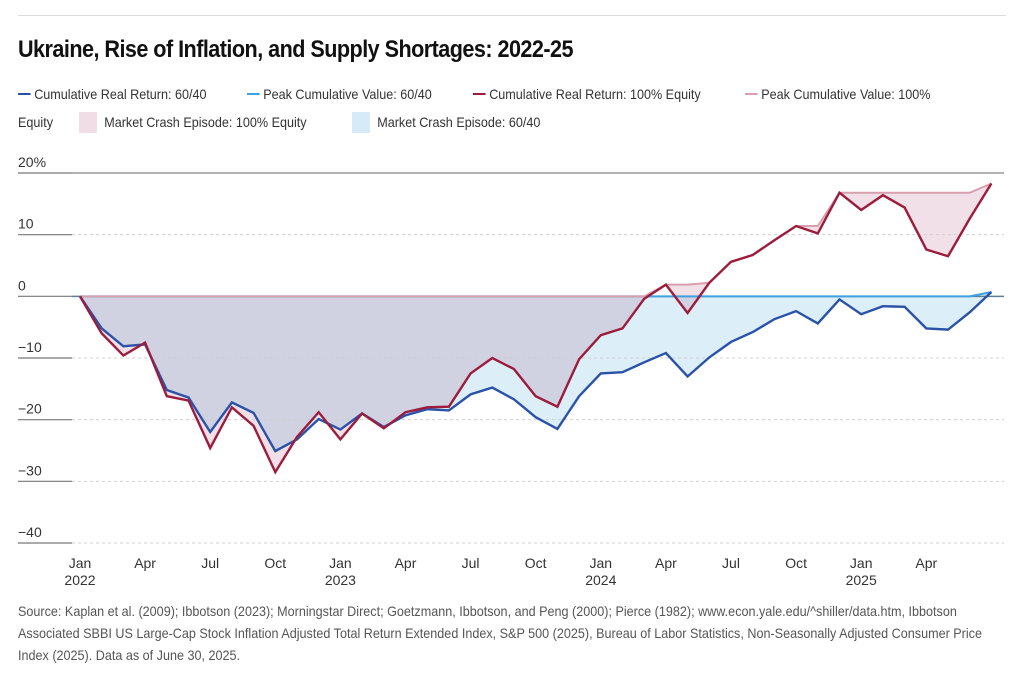 The width and height of the screenshot is (1024, 680). What do you see at coordinates (479, 94) in the screenshot?
I see `legend-swatch-equity-return` at bounding box center [479, 94].